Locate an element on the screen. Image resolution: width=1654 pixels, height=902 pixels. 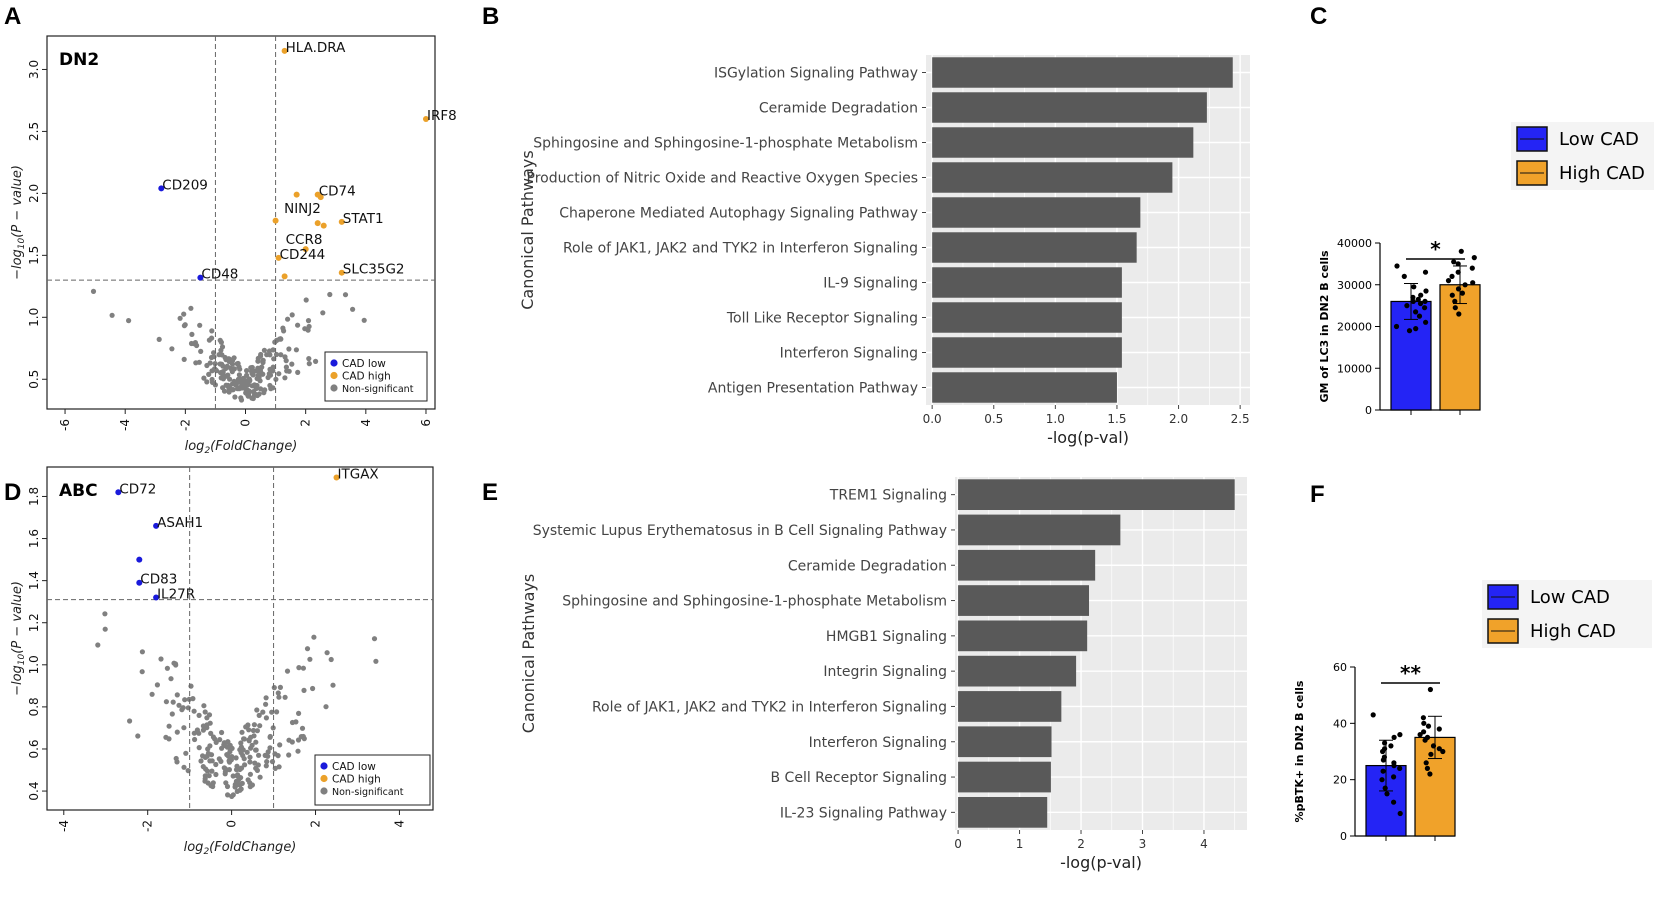
nonsignificant-points is located at coordinates (237, 705).